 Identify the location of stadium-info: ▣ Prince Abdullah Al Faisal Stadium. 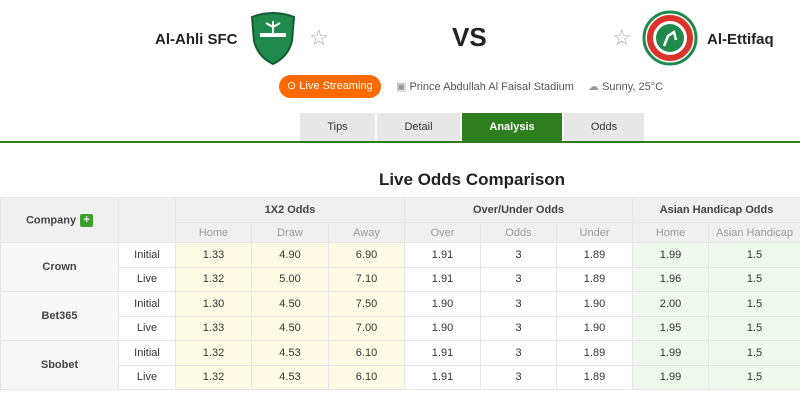
(485, 86).